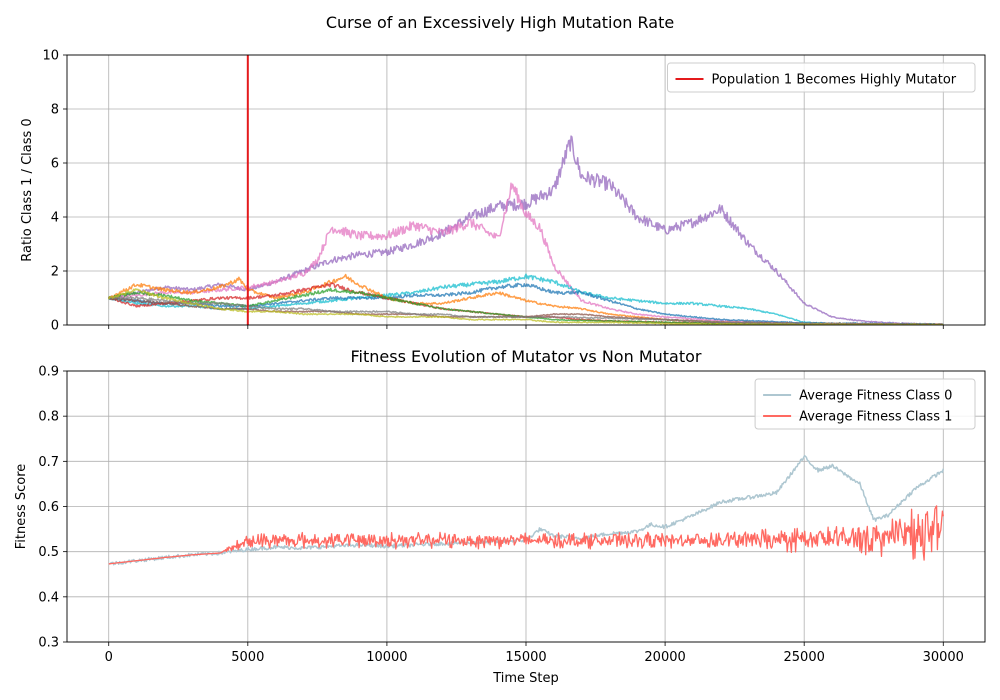 The width and height of the screenshot is (1000, 700). What do you see at coordinates (55, 110) in the screenshot?
I see `ratio-y-tick-label-4: 8` at bounding box center [55, 110].